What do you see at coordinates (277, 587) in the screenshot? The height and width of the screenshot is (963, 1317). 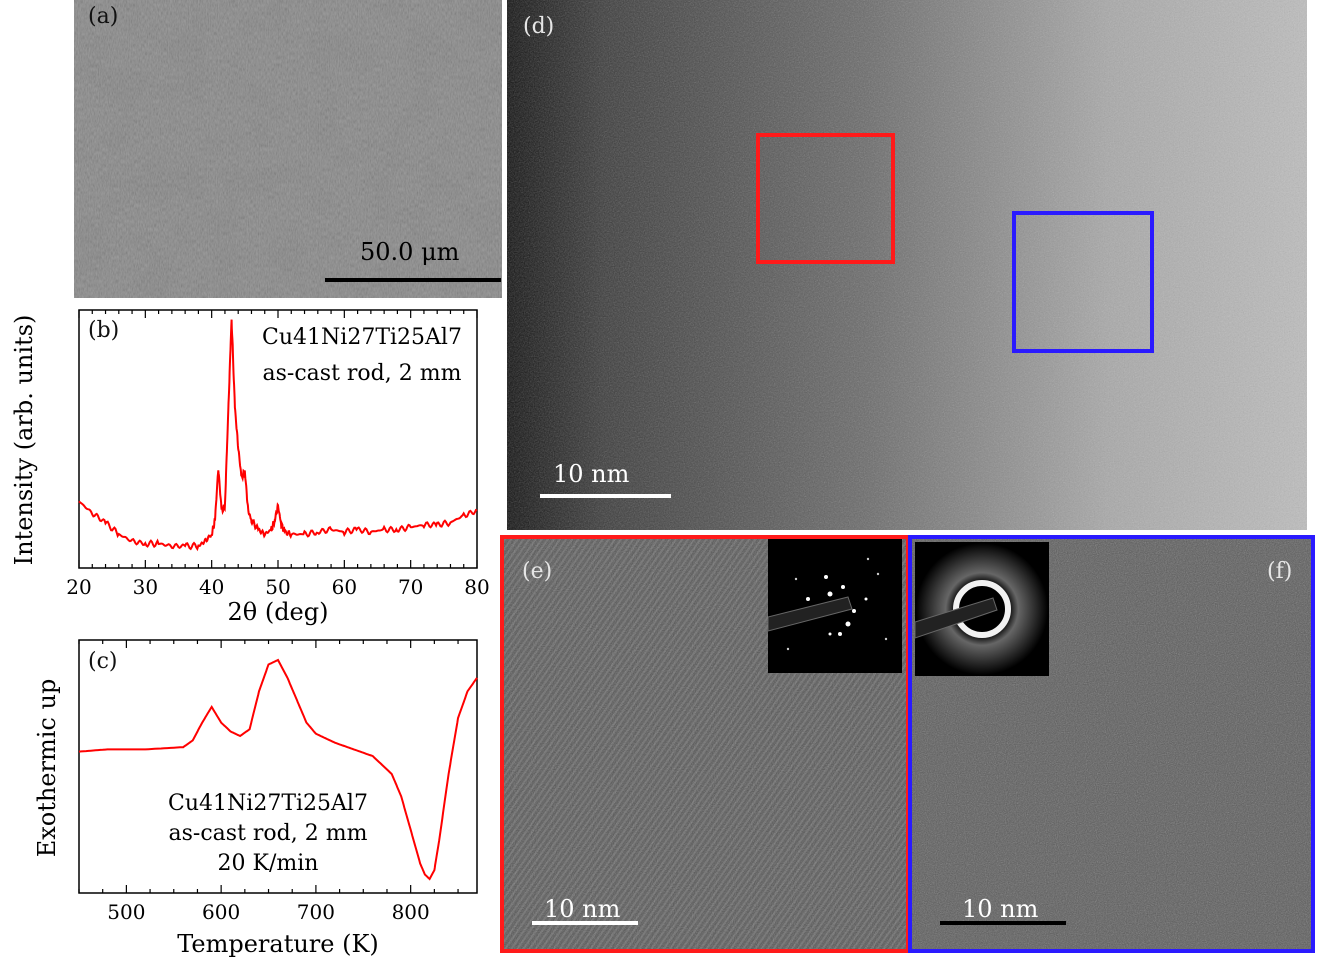 I see `x-tick-label: 50` at bounding box center [277, 587].